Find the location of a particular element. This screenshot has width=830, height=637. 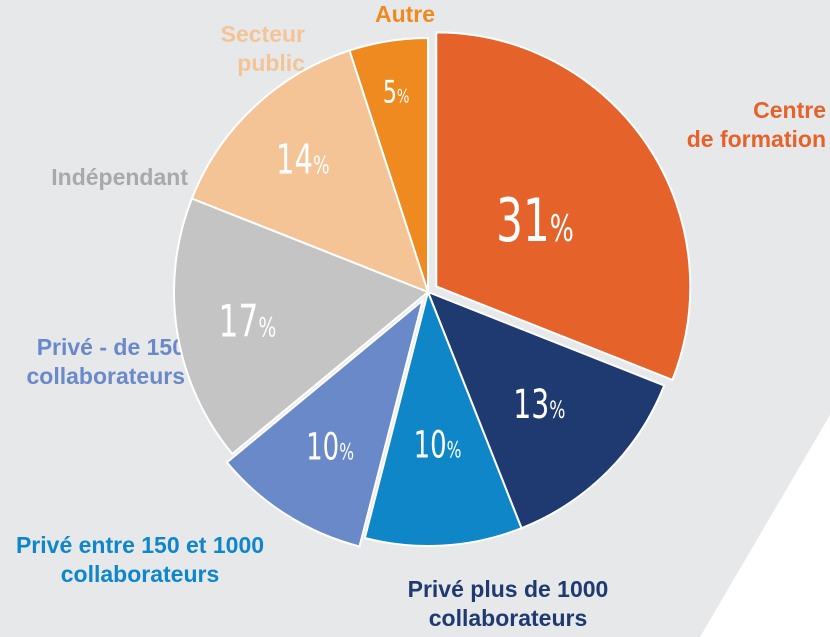

category-label: Secteur public is located at coordinates (263, 48).